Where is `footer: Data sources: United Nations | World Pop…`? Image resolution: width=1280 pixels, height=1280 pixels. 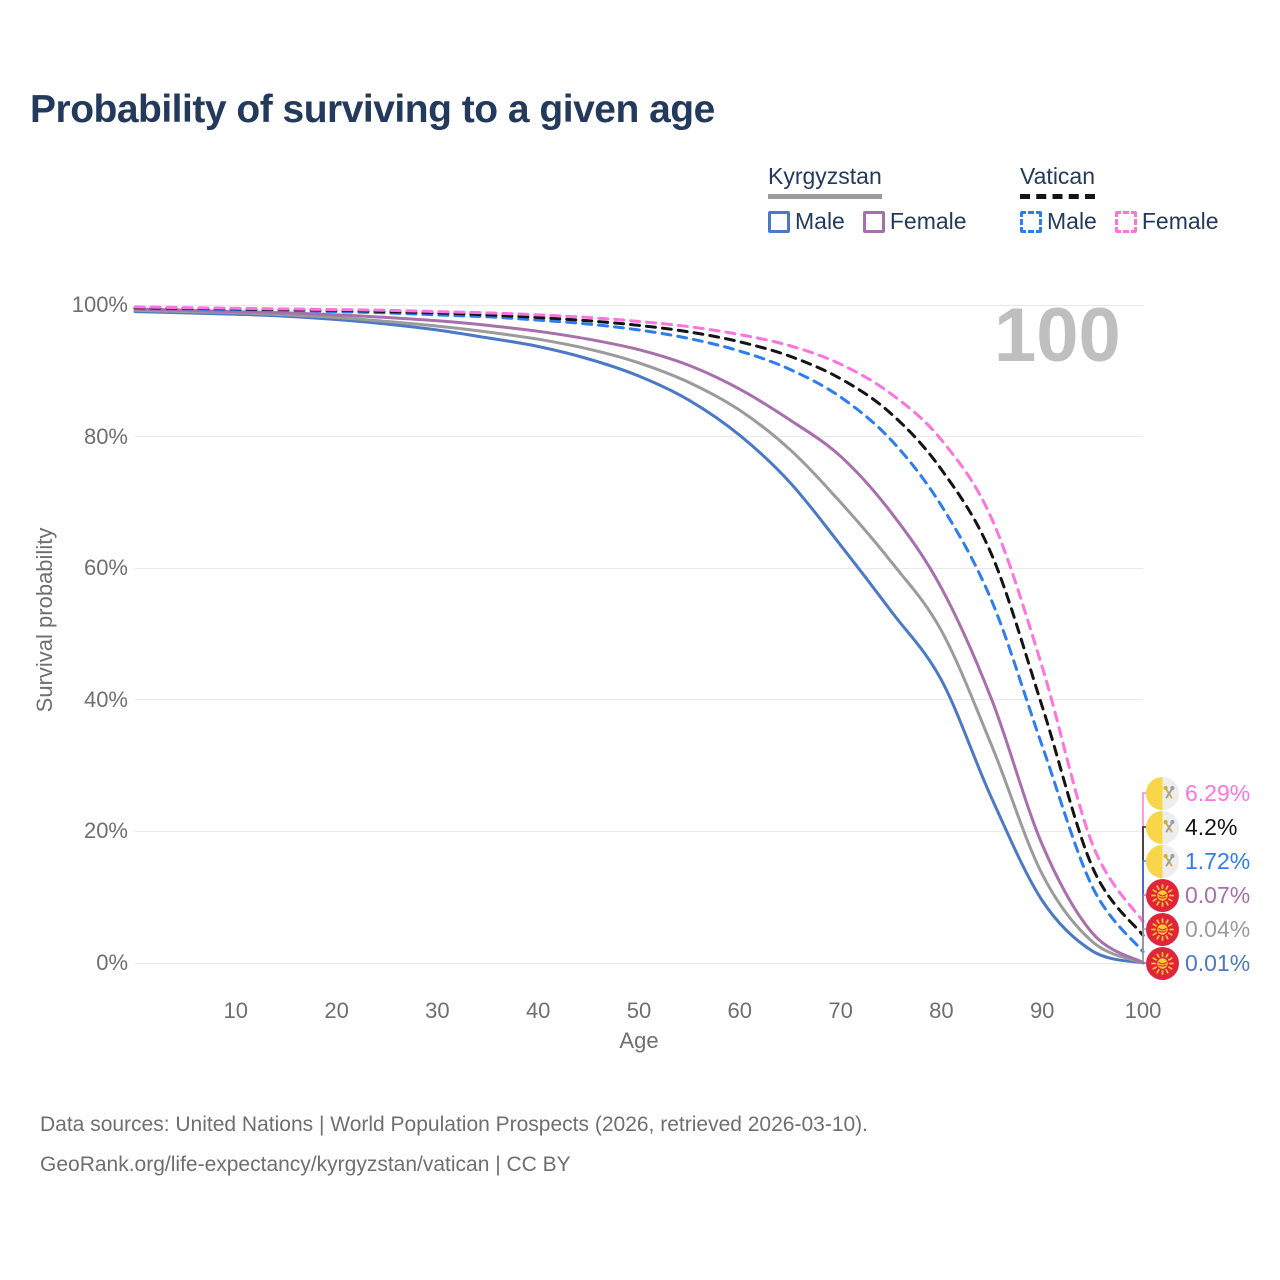
footer: Data sources: United Nations | World Pop… is located at coordinates (454, 1145).